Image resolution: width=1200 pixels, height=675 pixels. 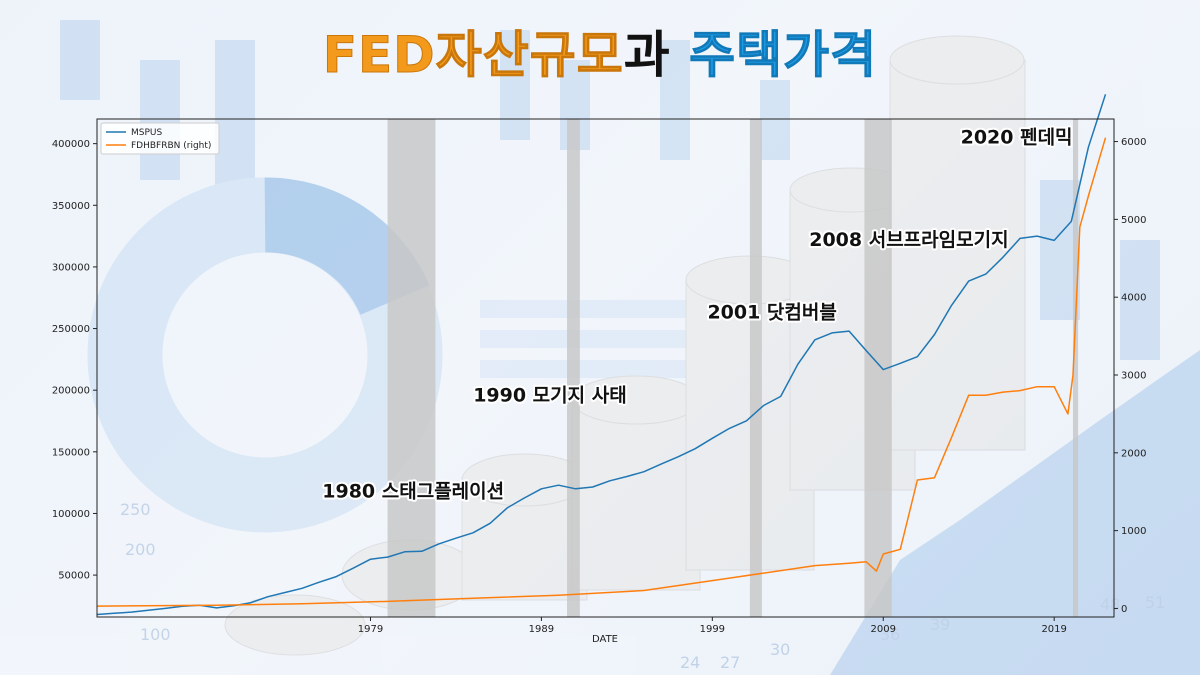 I want to click on svg-text: 100, so click(x=155, y=634).